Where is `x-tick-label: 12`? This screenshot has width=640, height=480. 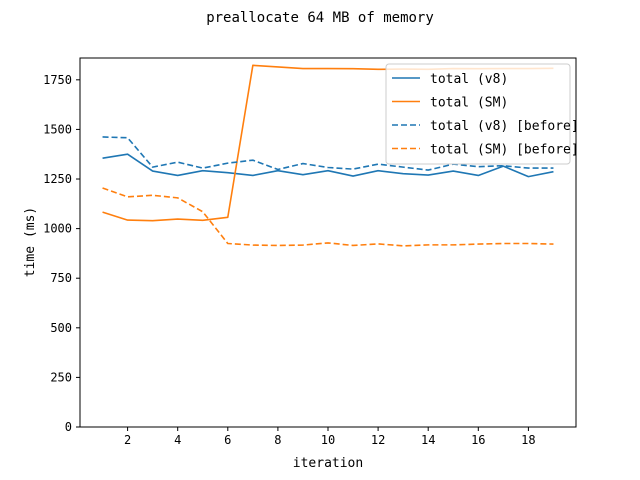 x-tick-label: 12 is located at coordinates (378, 440).